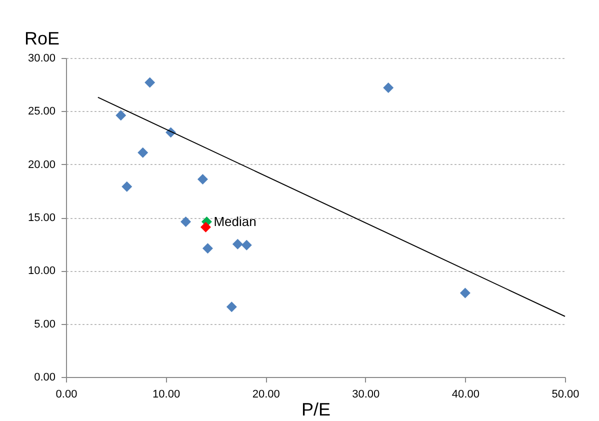 The width and height of the screenshot is (599, 421). What do you see at coordinates (42, 164) in the screenshot?
I see `y-tick-label: 20.00` at bounding box center [42, 164].